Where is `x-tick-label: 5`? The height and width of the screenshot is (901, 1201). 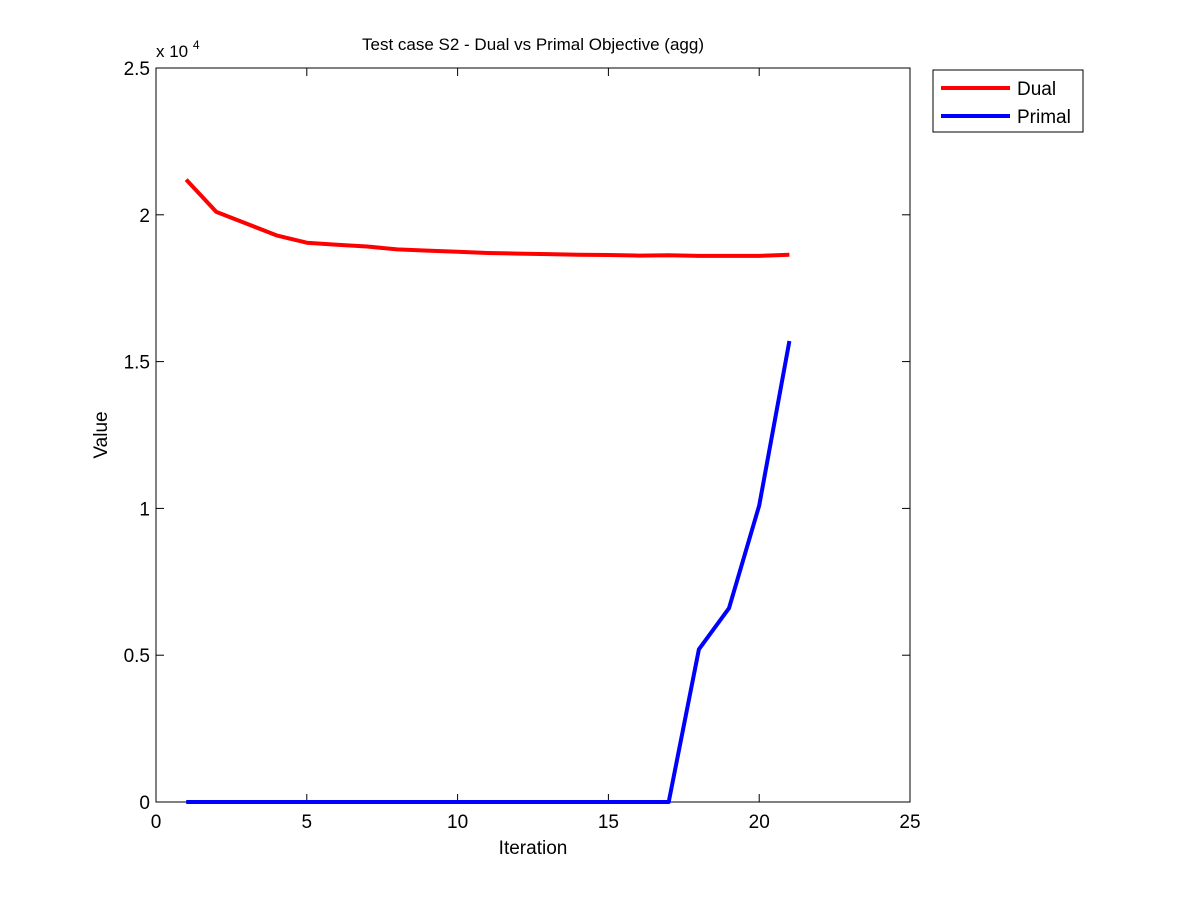
x-tick-label: 5 is located at coordinates (307, 822).